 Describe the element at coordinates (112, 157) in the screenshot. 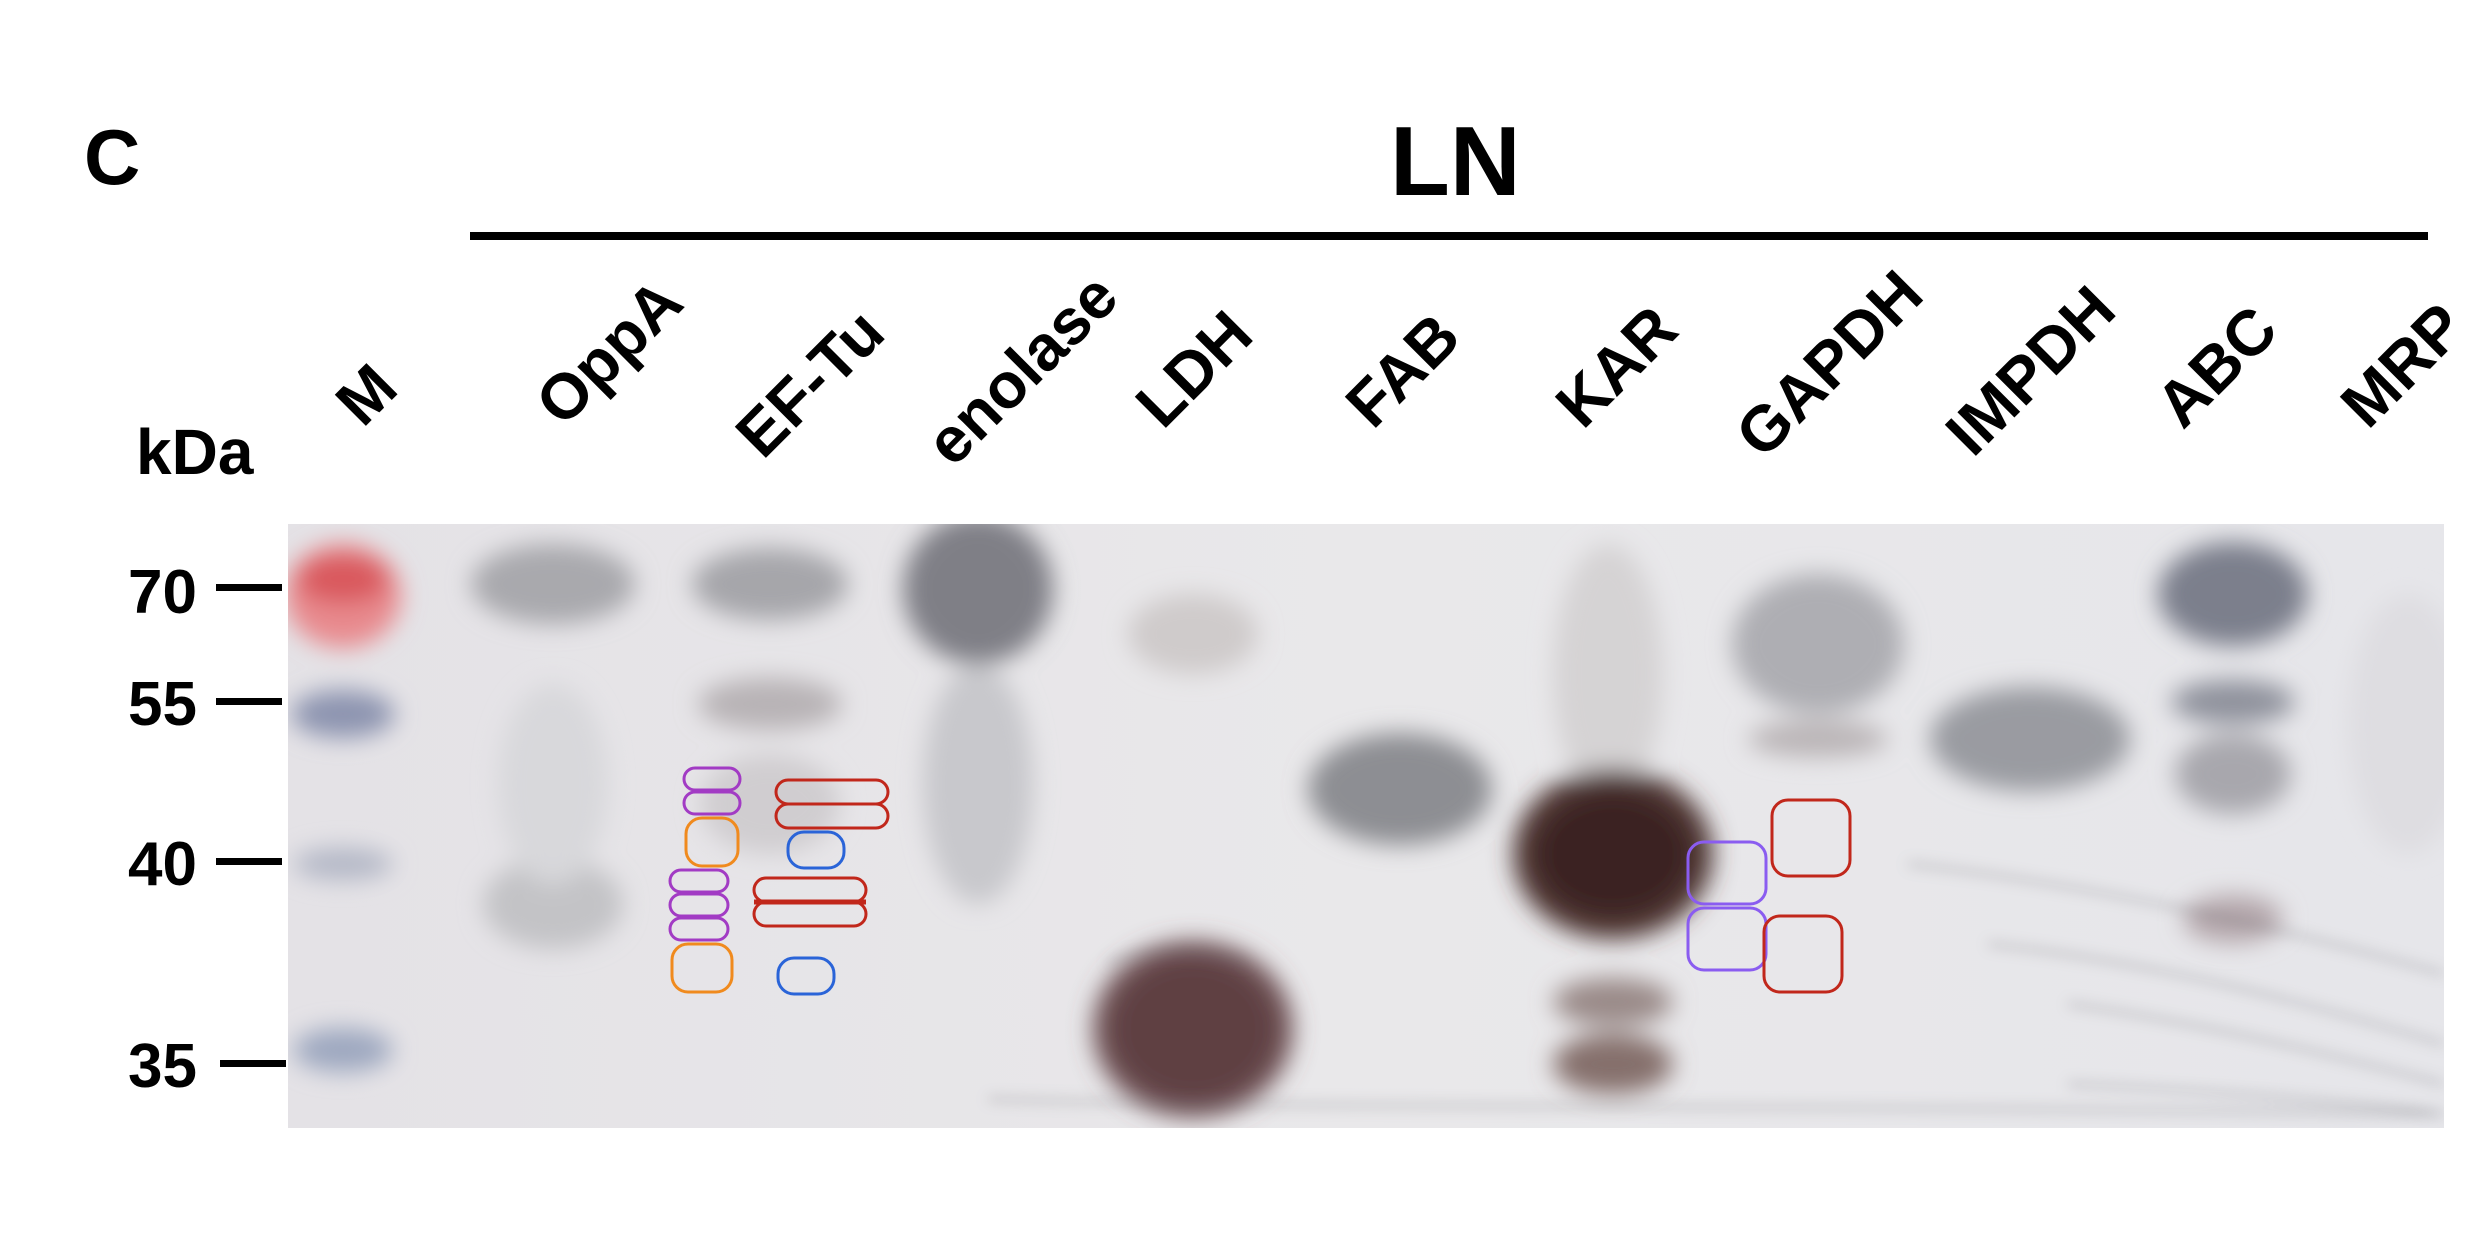

I see `panel-label: C` at that location.